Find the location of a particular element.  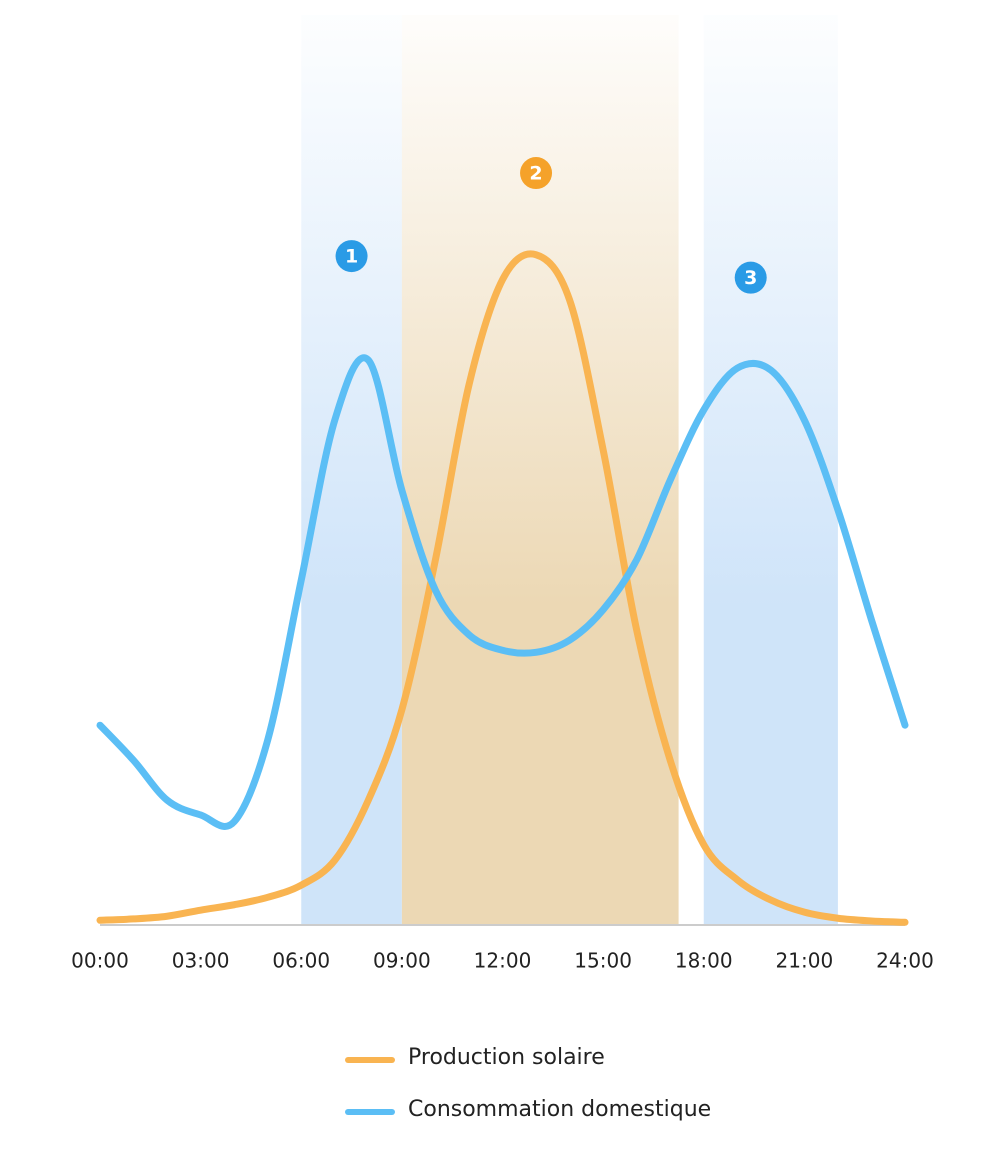

annotation-label: 2 is located at coordinates (535, 174).